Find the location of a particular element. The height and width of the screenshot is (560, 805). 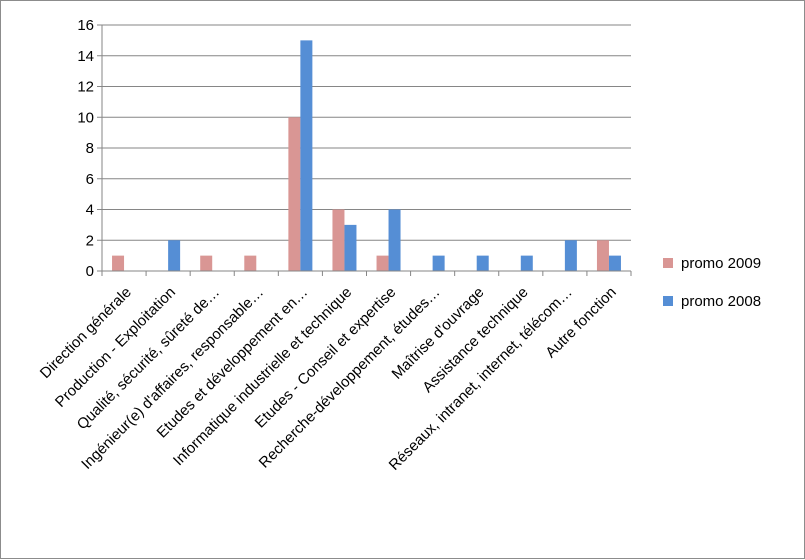

y-tick-label: 12 is located at coordinates (85, 87).